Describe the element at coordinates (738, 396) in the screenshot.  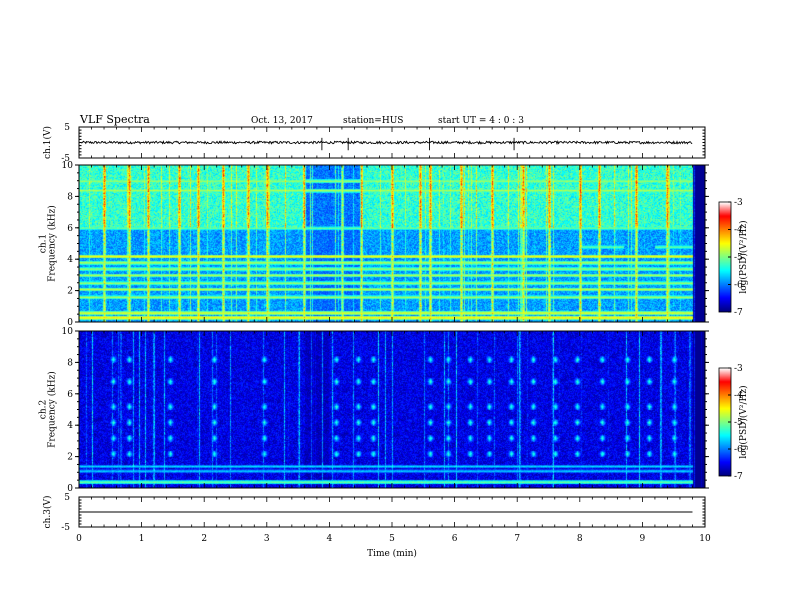
I see `cb2-tick-label: -4` at that location.